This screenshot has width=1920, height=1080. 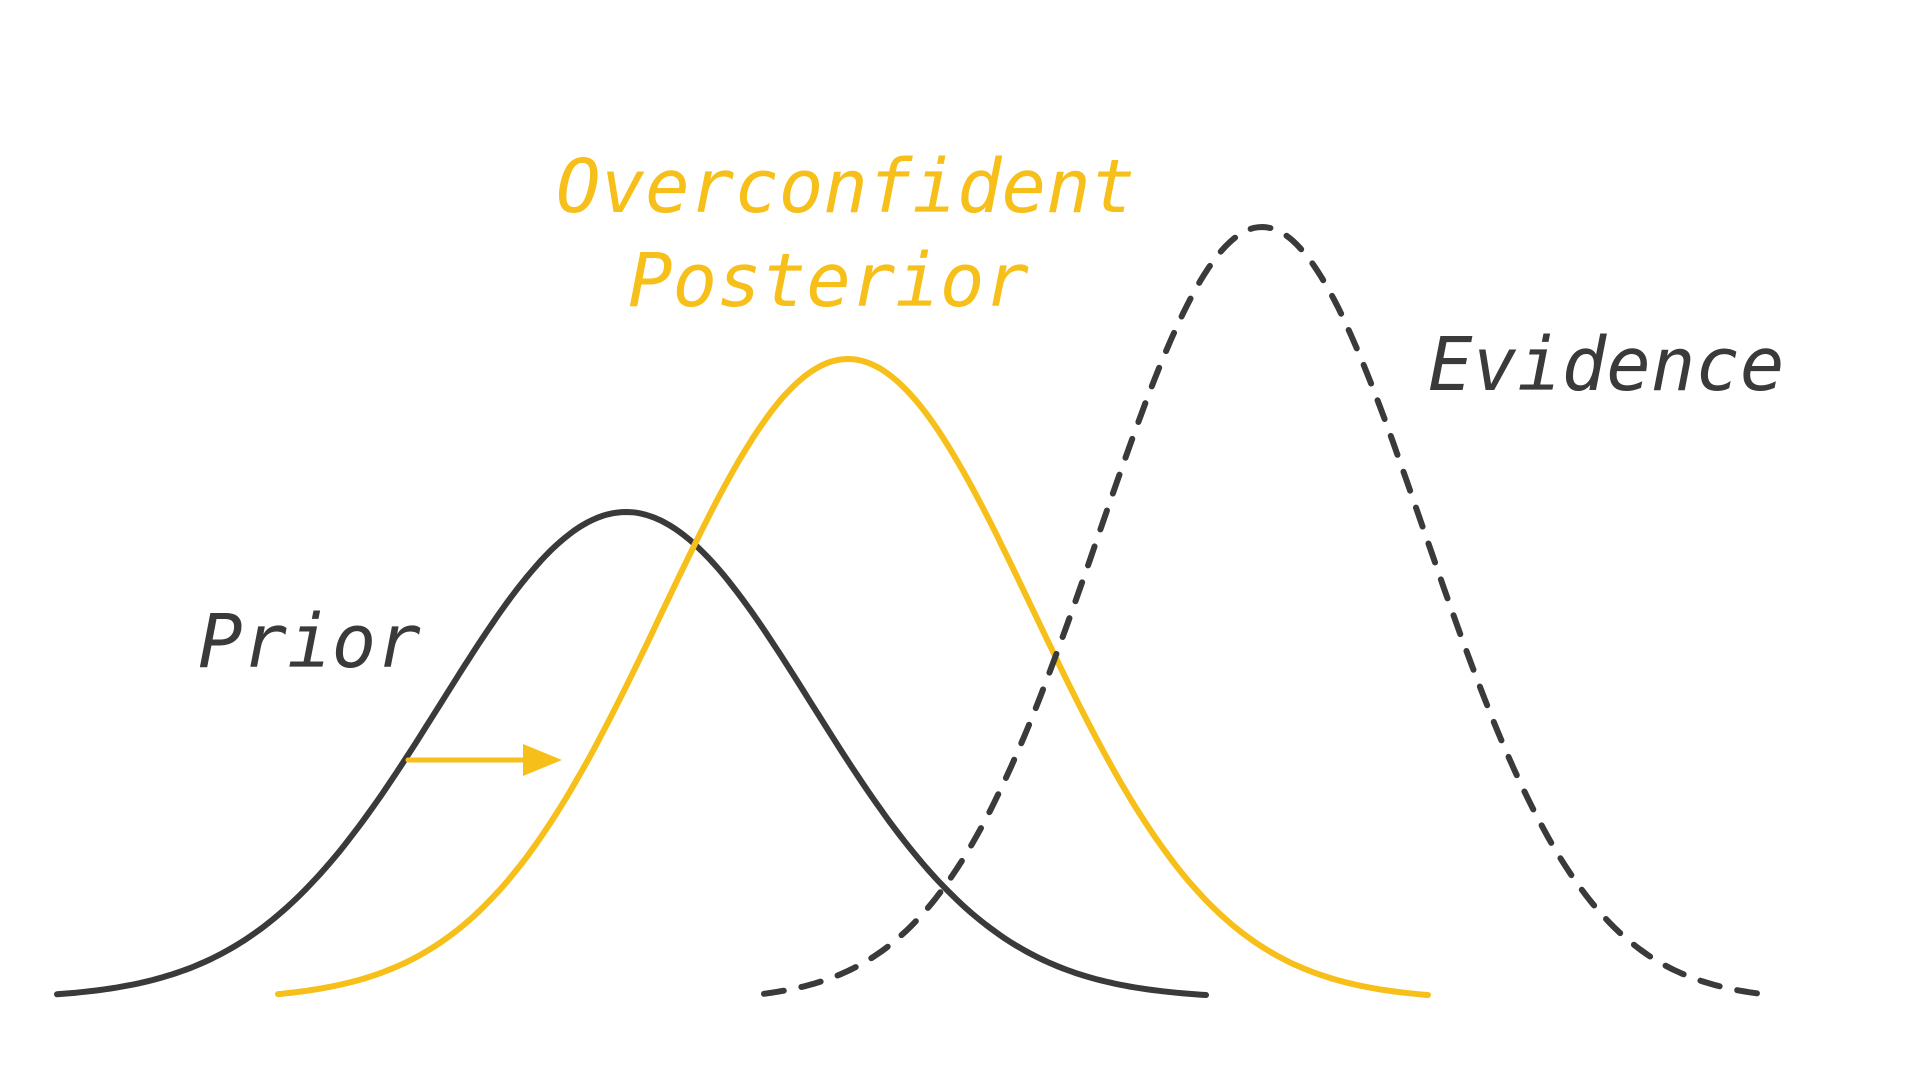 What do you see at coordinates (309, 642) in the screenshot?
I see `prior-label: Prior` at bounding box center [309, 642].